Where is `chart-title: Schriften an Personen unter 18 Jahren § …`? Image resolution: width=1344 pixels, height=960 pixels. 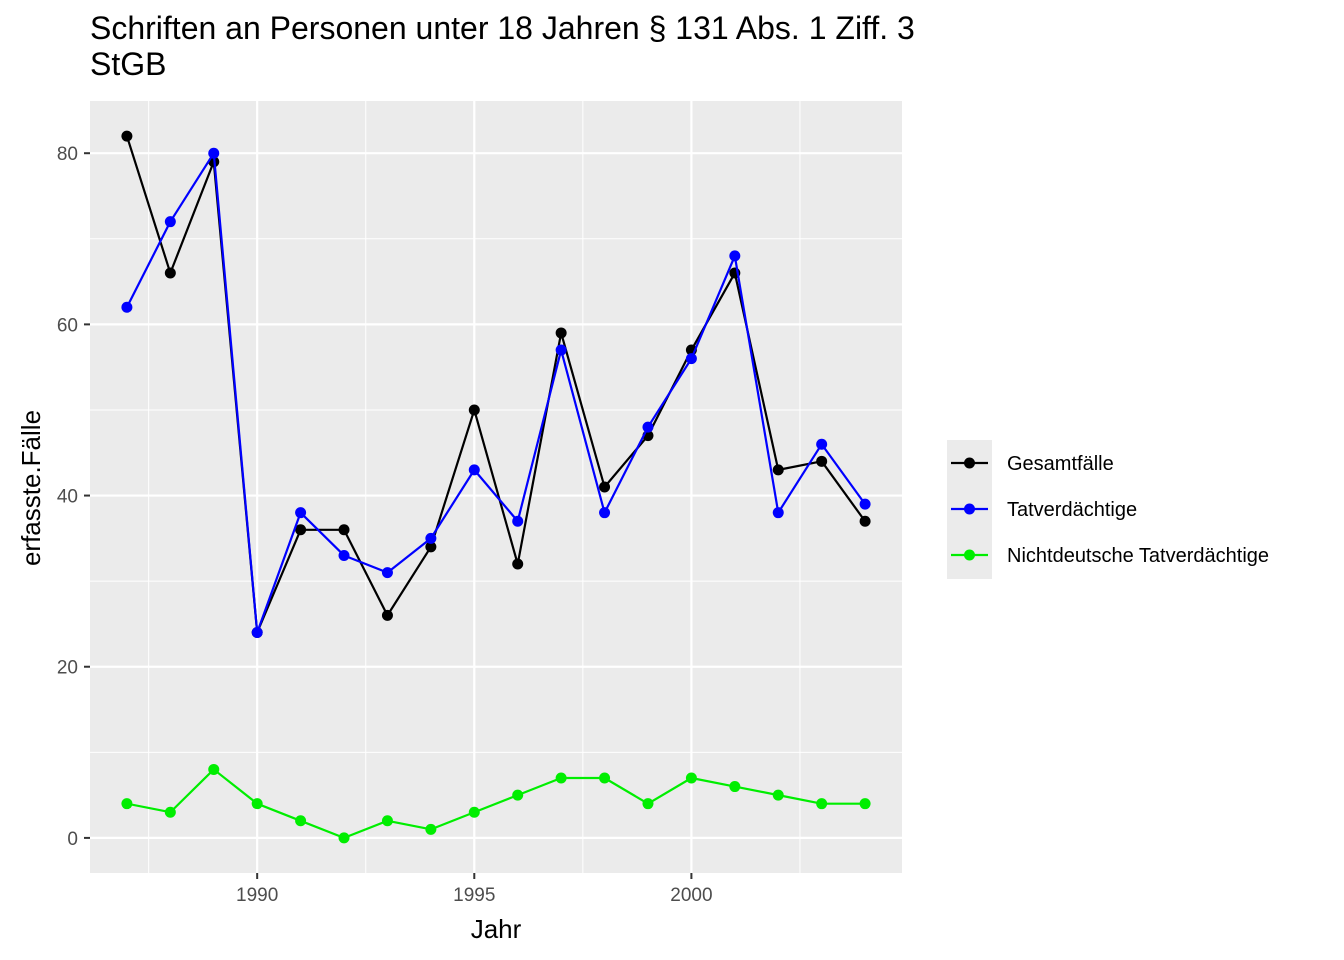
chart-title: Schriften an Personen unter 18 Jahren § … is located at coordinates (502, 46).